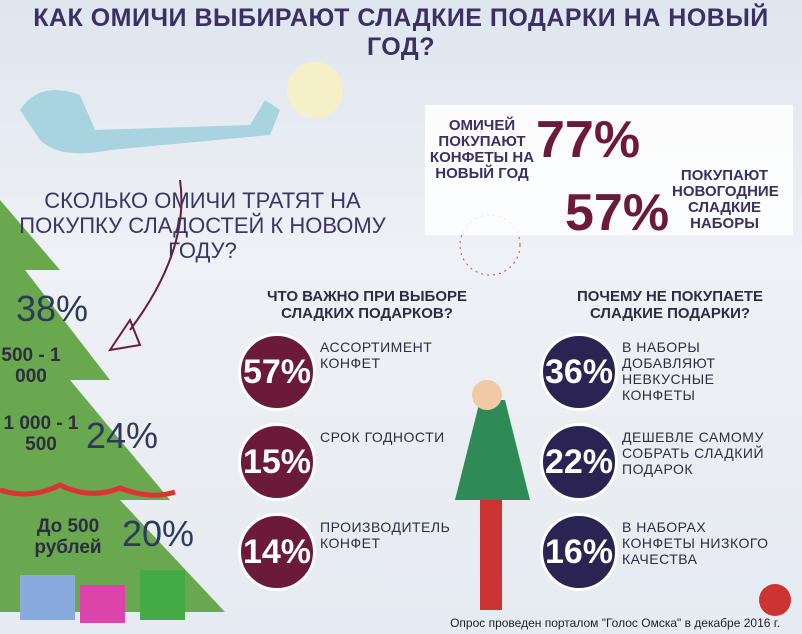  I want to click on moon, so click(315, 90).